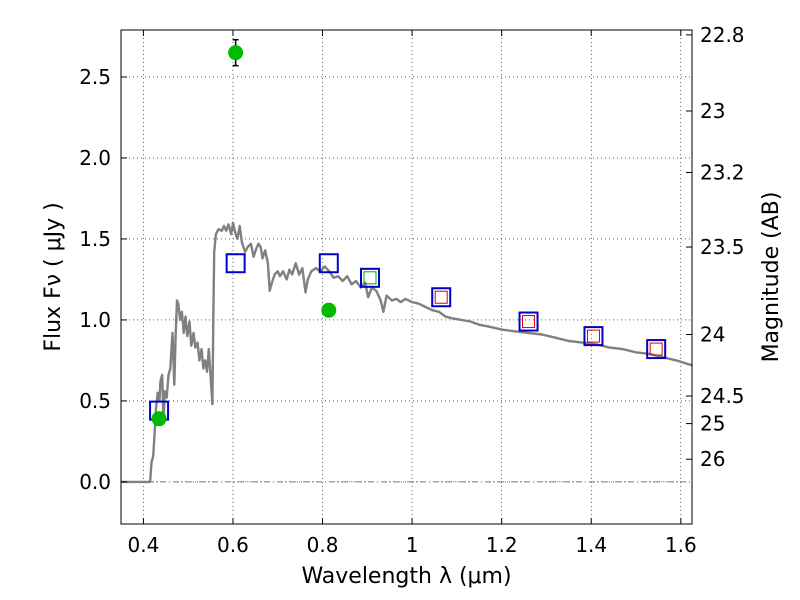 This screenshot has width=800, height=600. I want to click on y-tick-label: 1.5, so click(95, 239).